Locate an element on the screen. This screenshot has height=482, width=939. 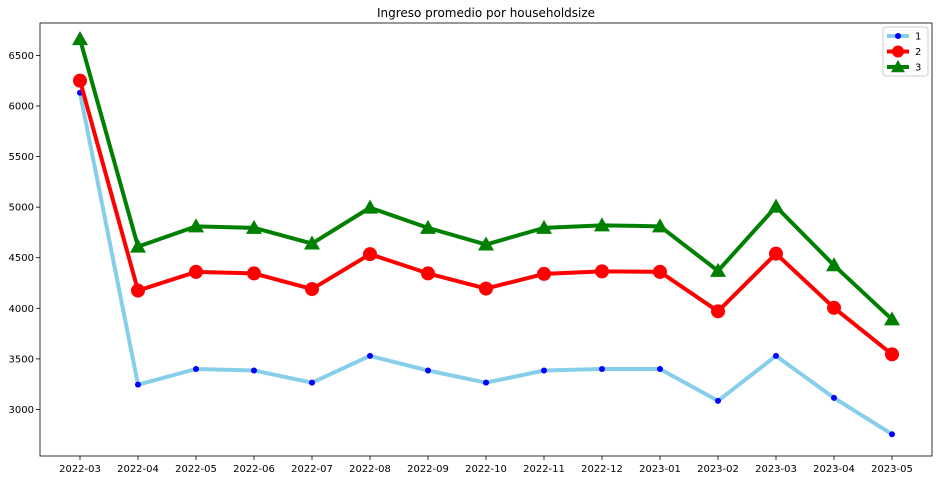
y-tick-label: 4000 is located at coordinates (21, 309).